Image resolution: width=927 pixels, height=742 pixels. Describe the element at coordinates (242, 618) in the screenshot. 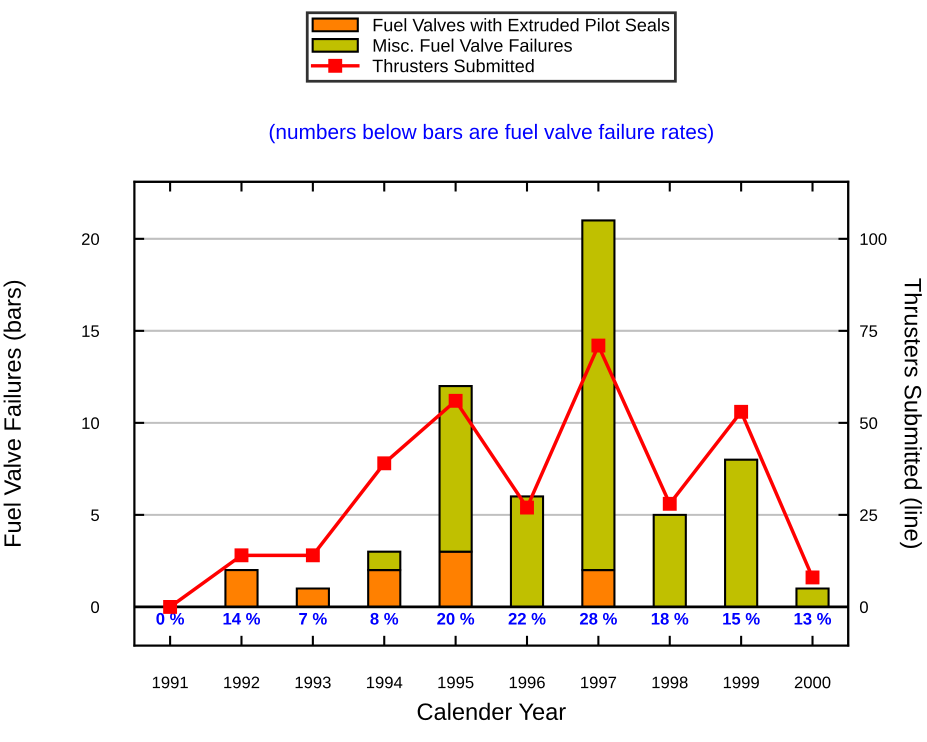

I see `annotation: 14 %` at that location.